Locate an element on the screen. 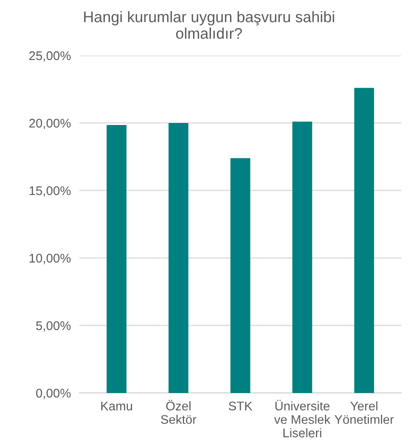  y-tick-label: 5,00% is located at coordinates (53, 326).